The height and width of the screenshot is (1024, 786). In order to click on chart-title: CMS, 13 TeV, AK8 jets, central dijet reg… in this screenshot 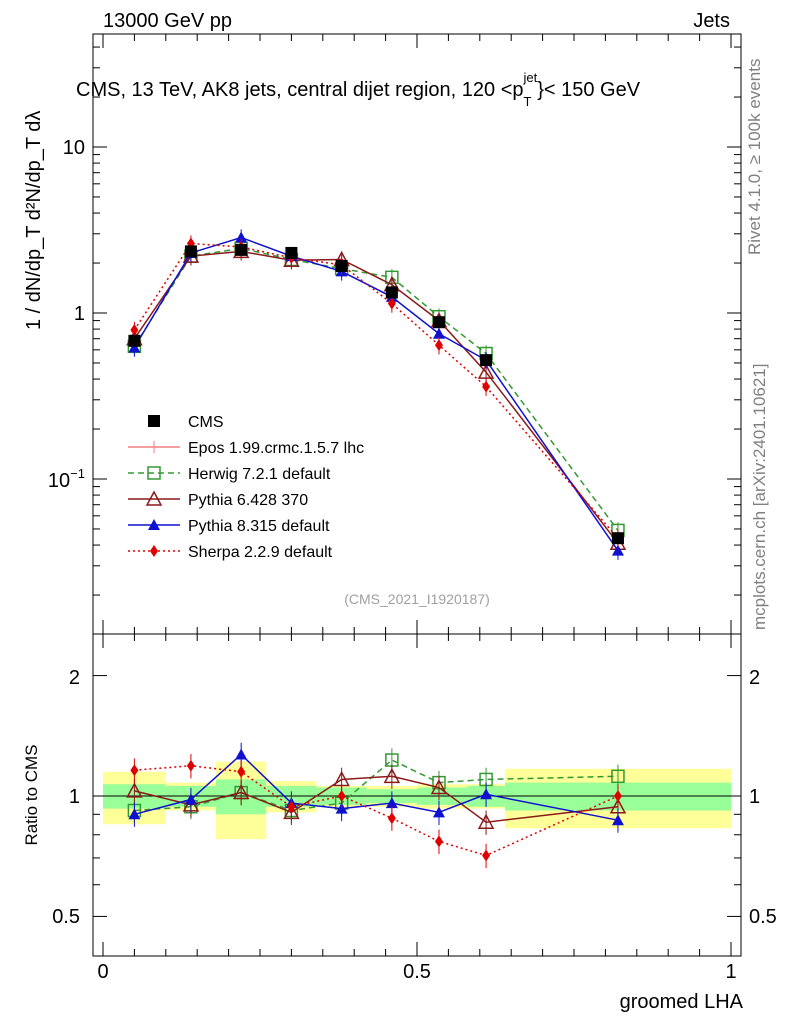, I will do `click(358, 89)`.